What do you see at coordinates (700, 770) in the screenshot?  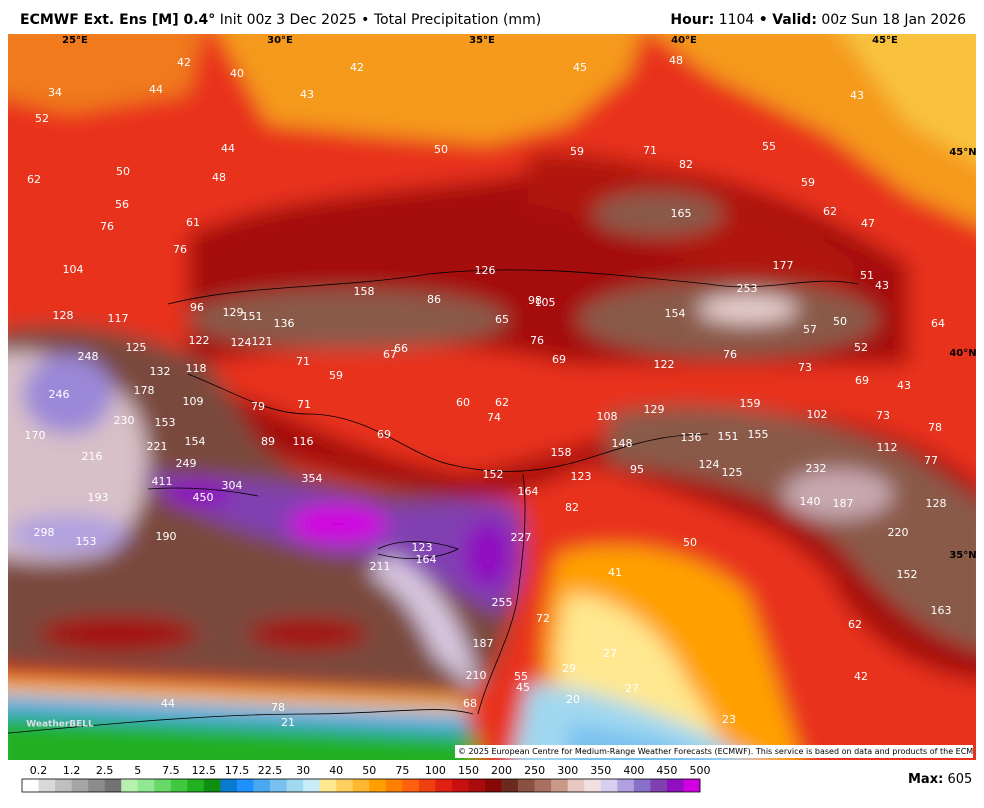 I see `colorbar-label: 500` at bounding box center [700, 770].